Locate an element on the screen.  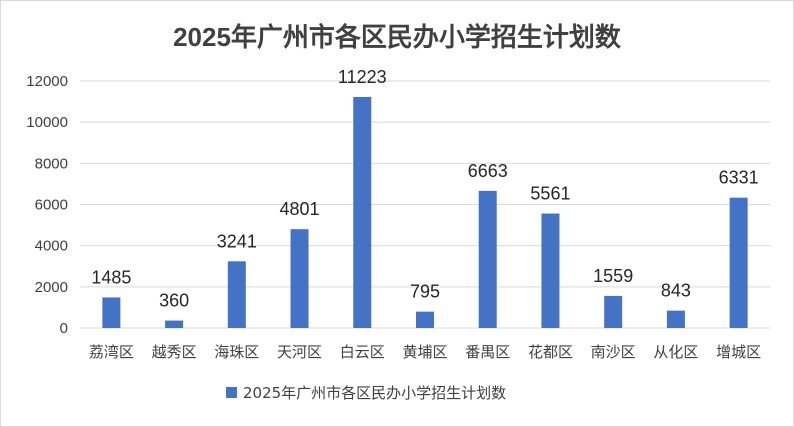
legend: 2025年广州市各区民办小学招生计划数 is located at coordinates (366, 393).